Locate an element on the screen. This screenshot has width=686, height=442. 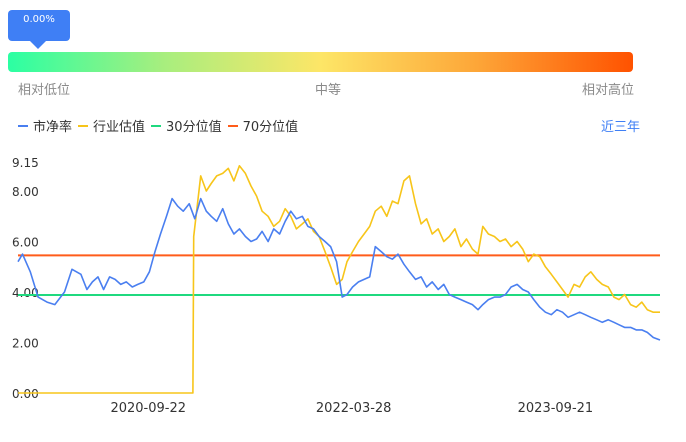
x-tick-label: 2020-09-22 is located at coordinates (148, 408).